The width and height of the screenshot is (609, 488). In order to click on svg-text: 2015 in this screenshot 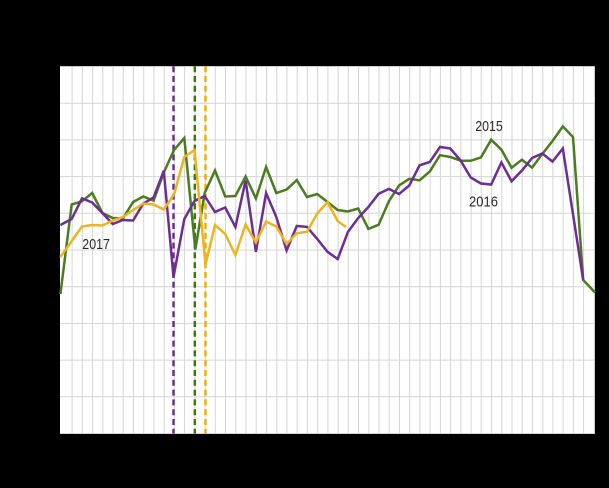, I will do `click(489, 126)`.